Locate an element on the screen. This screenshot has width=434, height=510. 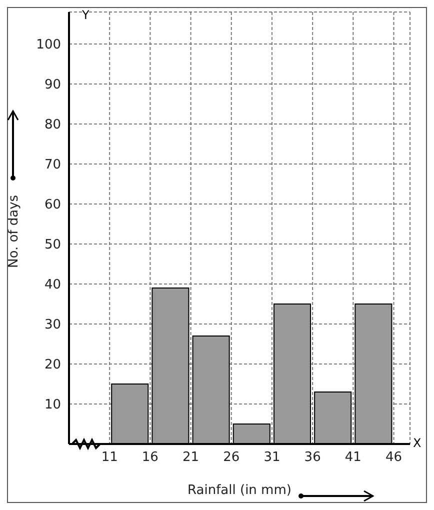
y-axis-title: No. of days is located at coordinates (14, 231).